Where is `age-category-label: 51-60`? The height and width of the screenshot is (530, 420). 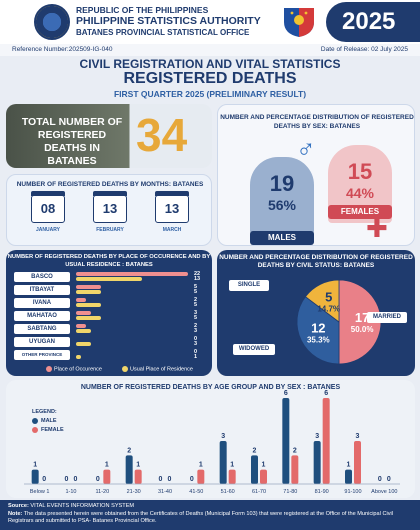 age-category-label: 51-60 is located at coordinates (228, 492).